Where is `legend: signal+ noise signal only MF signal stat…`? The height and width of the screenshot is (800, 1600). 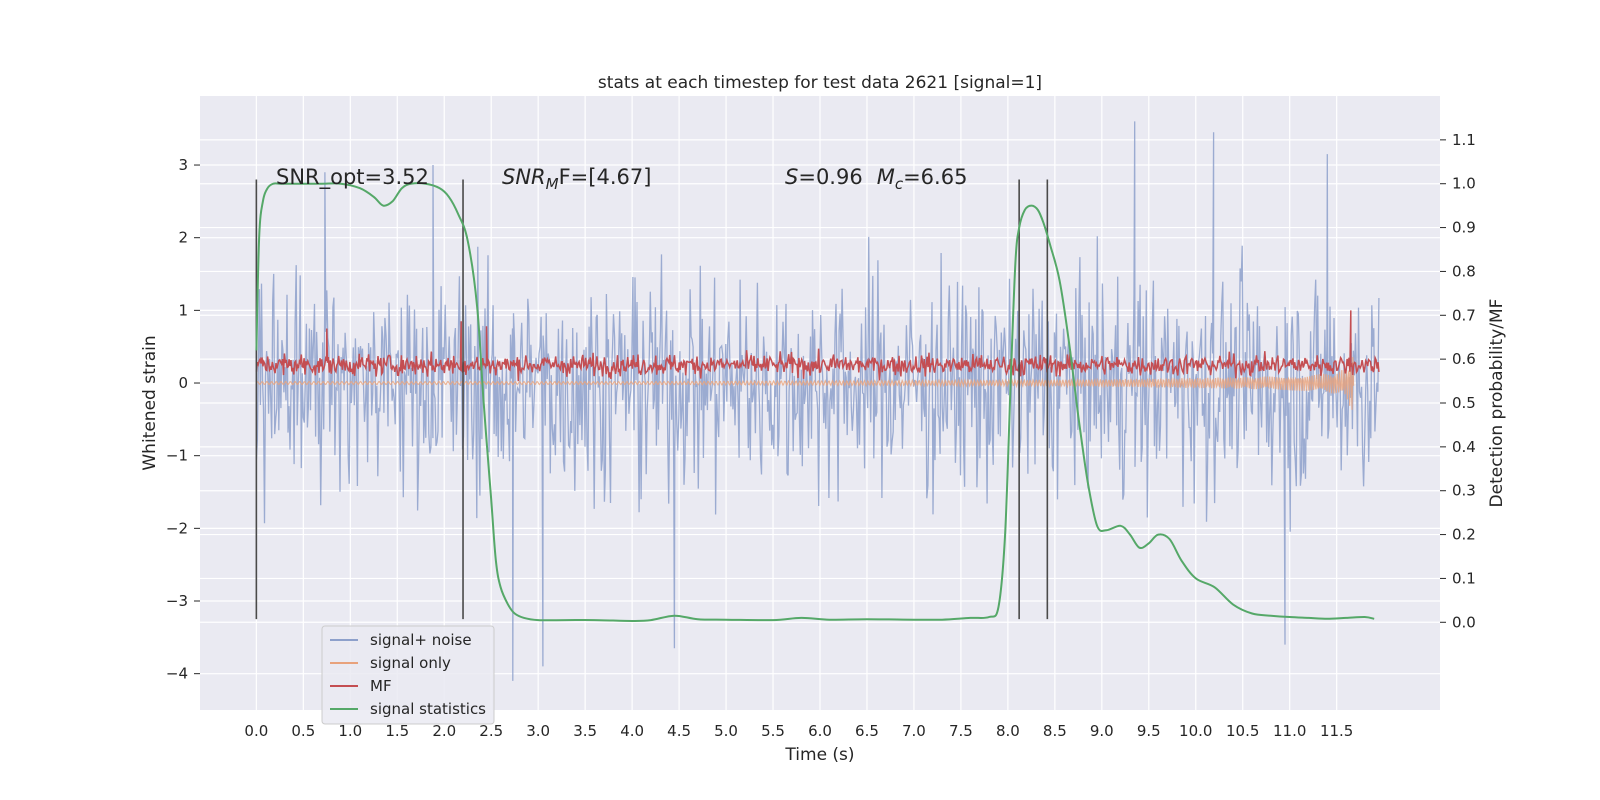
legend: signal+ noise signal only MF signal stat… is located at coordinates (408, 675).